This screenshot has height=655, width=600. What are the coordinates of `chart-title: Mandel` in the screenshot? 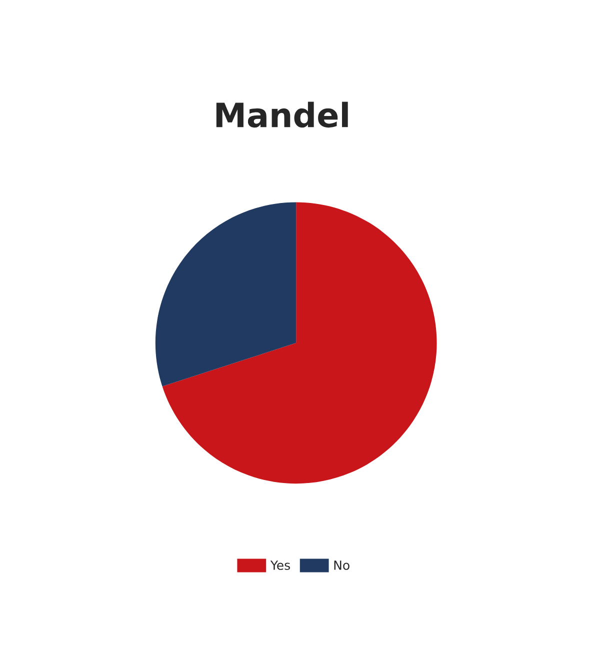 It's located at (282, 115).